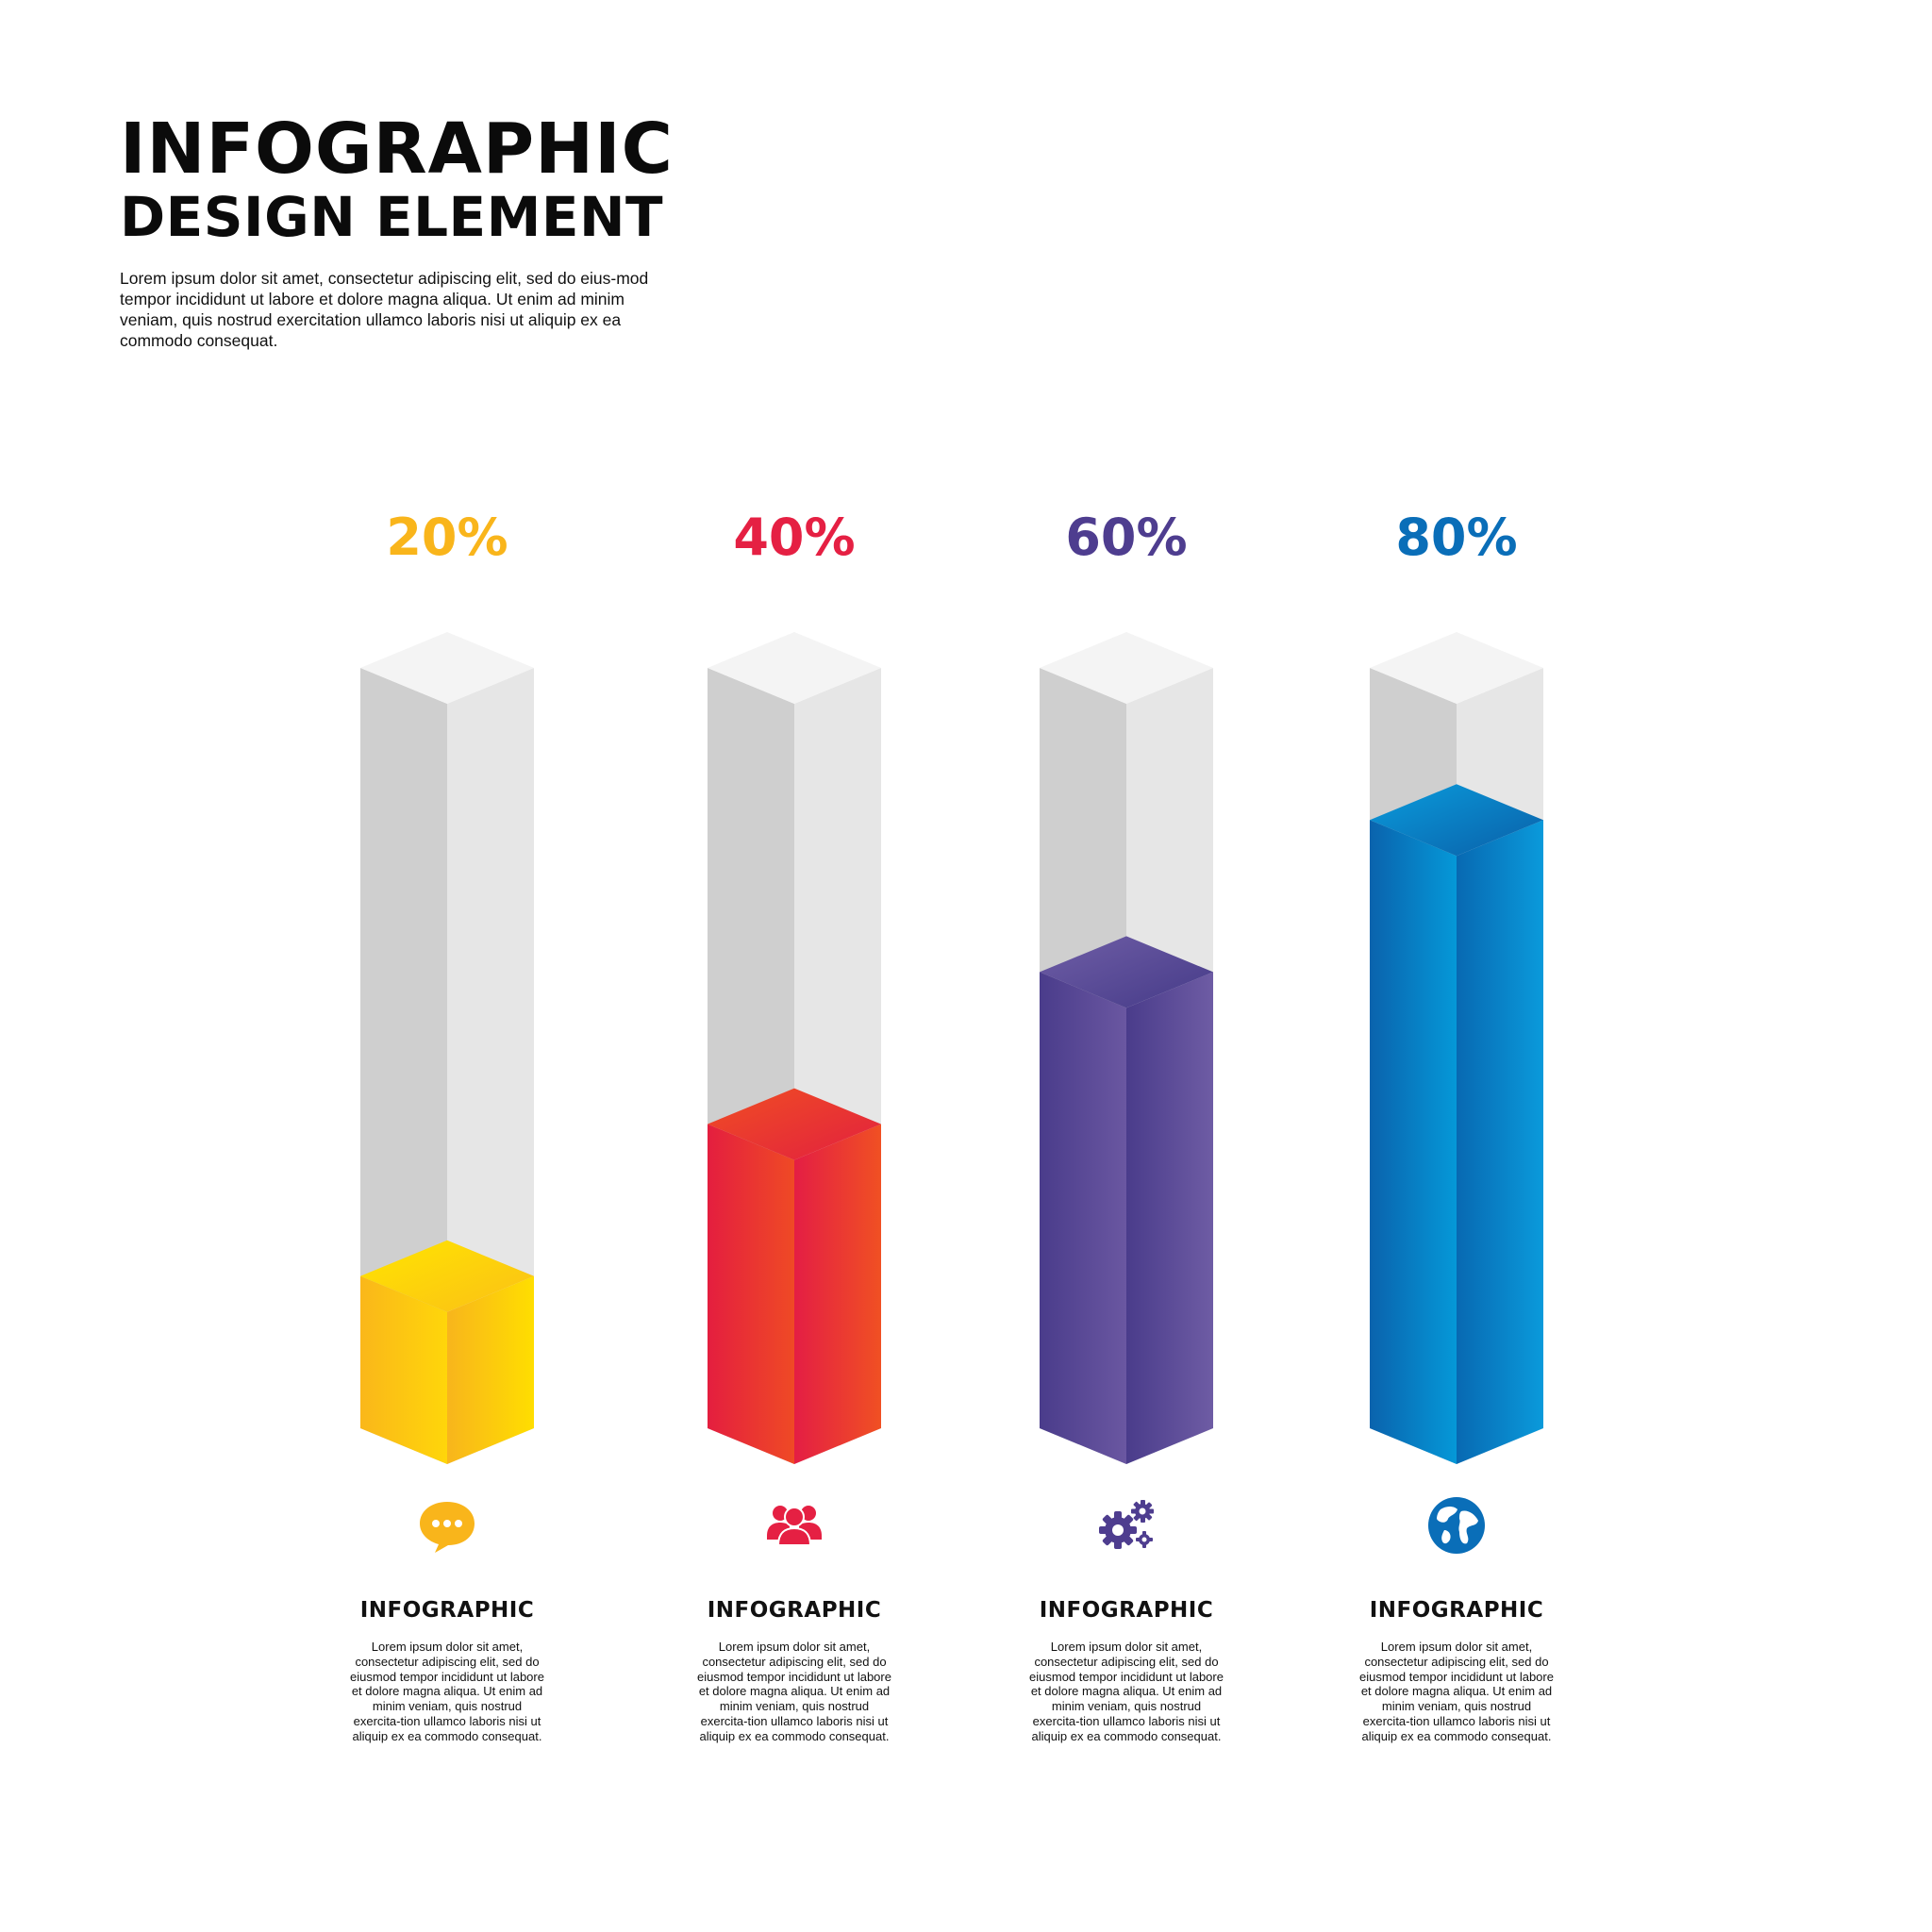 This screenshot has height=1932, width=1932. Describe the element at coordinates (1456, 1611) in the screenshot. I see `category-label-4: INFOGRAPHIC` at that location.